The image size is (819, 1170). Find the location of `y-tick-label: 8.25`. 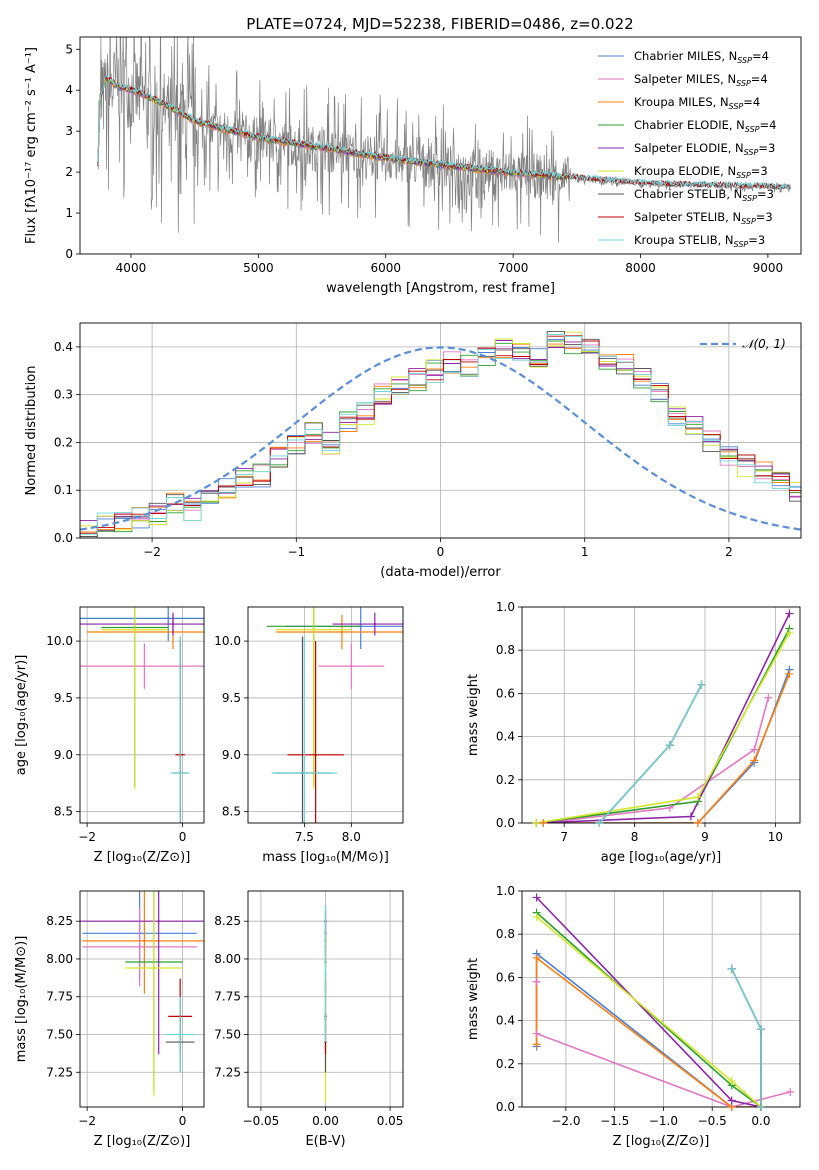

y-tick-label: 8.25 is located at coordinates (227, 921).